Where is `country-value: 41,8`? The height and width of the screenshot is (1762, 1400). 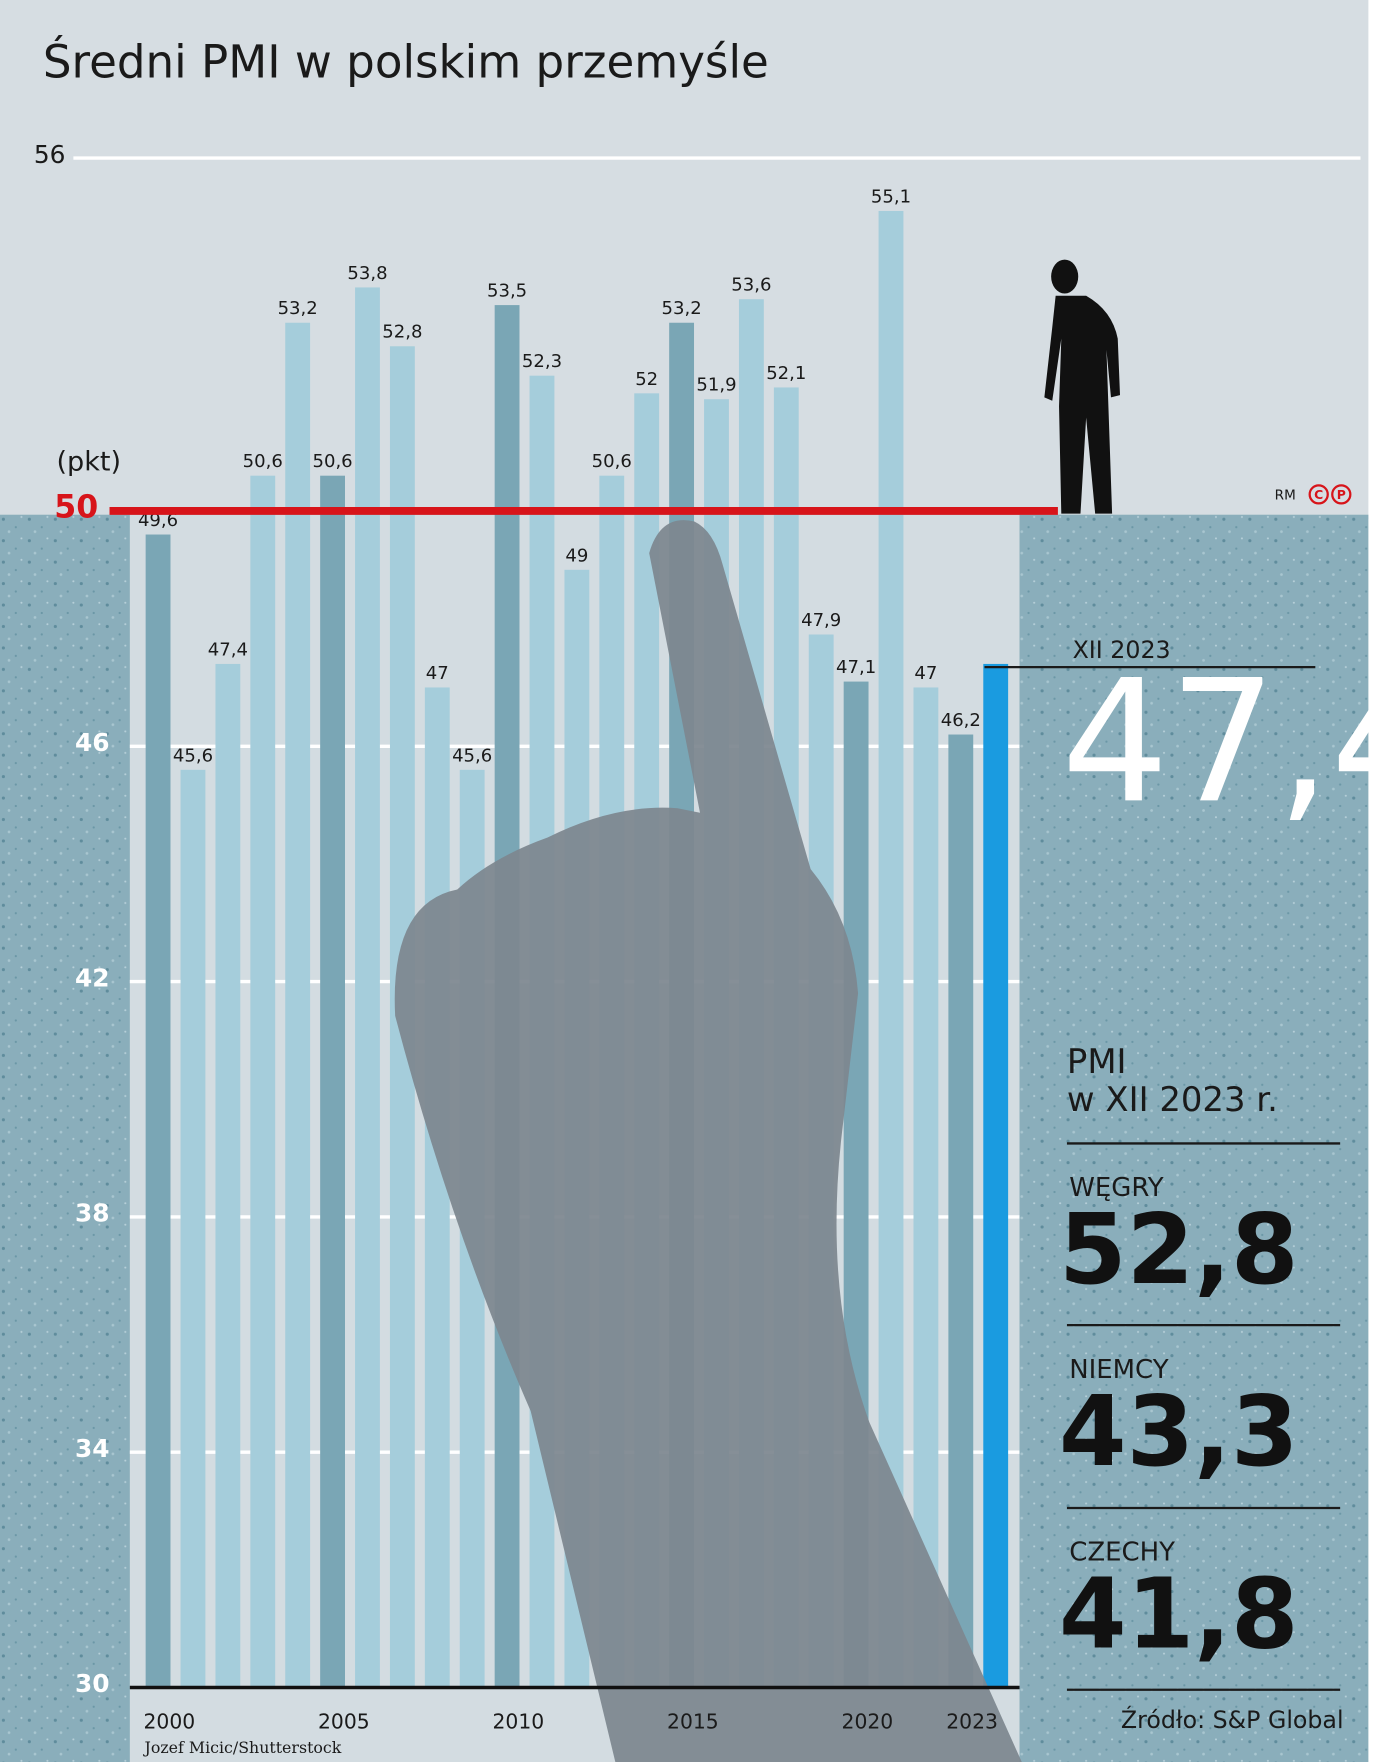 country-value: 41,8 is located at coordinates (1179, 1614).